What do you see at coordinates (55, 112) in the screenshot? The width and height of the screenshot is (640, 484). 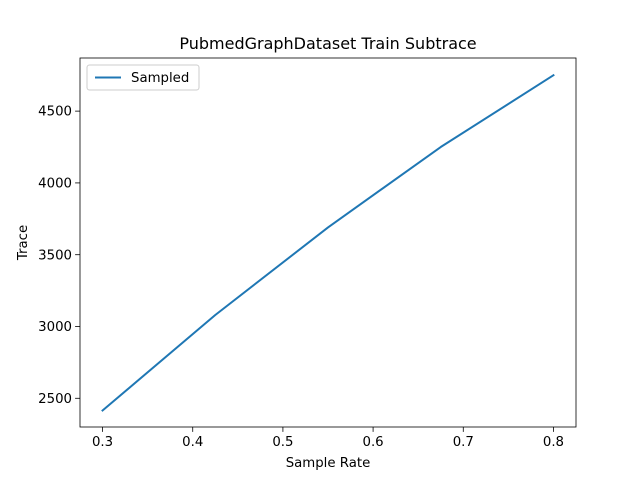 I see `y-tick-label: 4500` at bounding box center [55, 112].